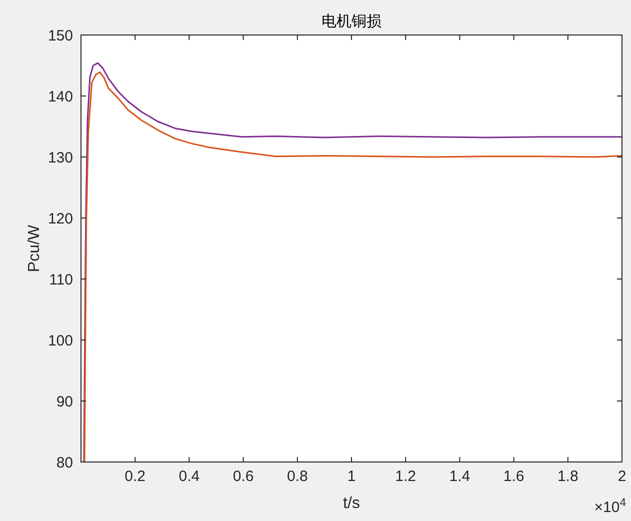 The width and height of the screenshot is (631, 521). What do you see at coordinates (622, 476) in the screenshot?
I see `x-tick-label: 2` at bounding box center [622, 476].